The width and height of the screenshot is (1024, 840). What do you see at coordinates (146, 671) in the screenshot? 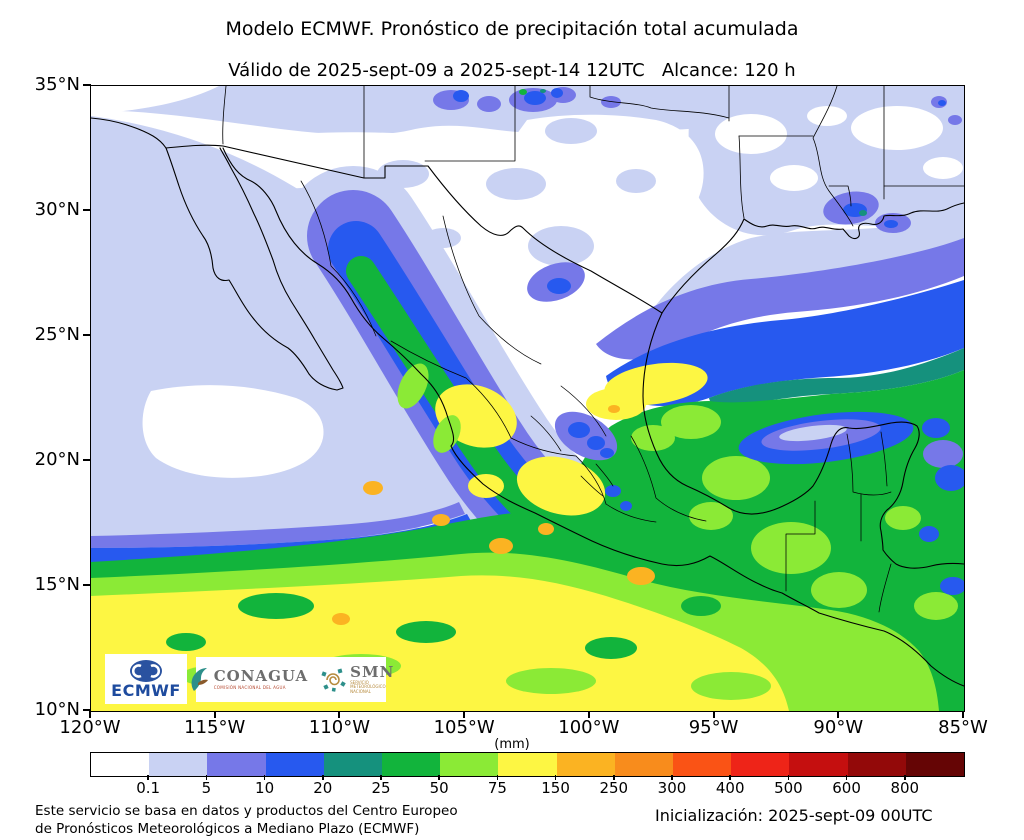
I see `ecmwf-icon` at bounding box center [146, 671].